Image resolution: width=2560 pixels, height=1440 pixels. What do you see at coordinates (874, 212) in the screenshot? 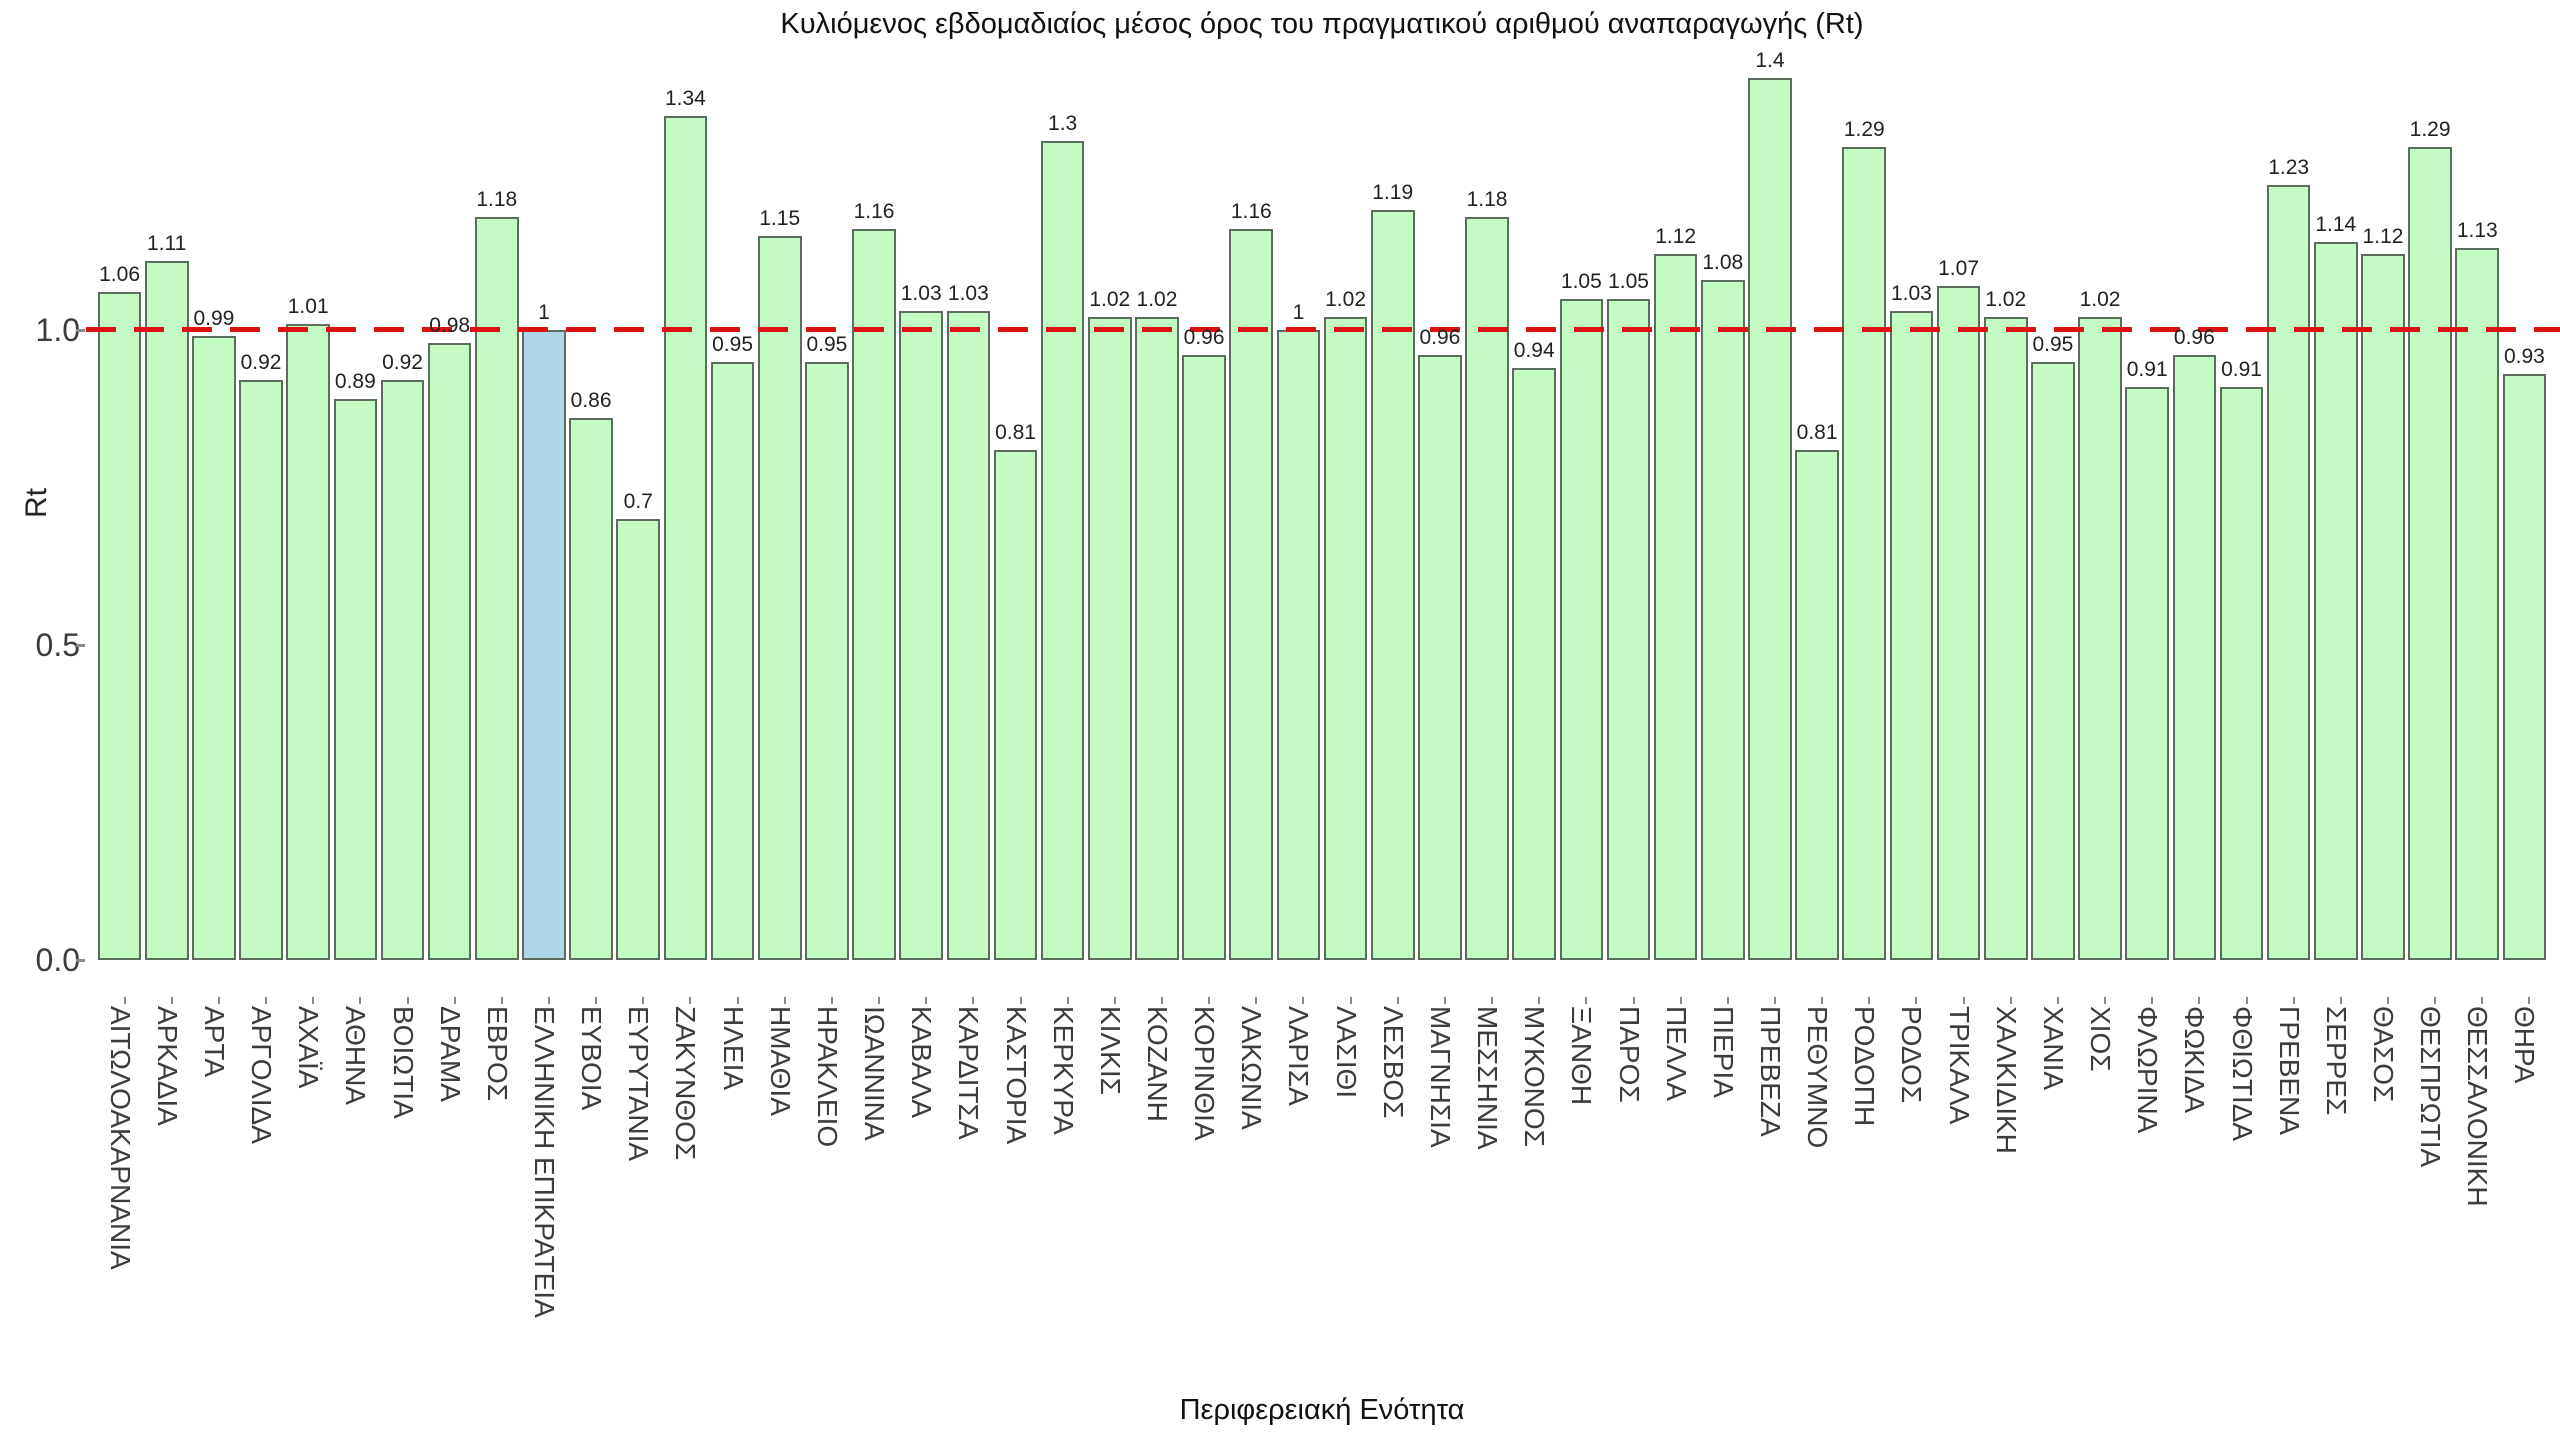
I see `bar-value-label: 1.16` at bounding box center [874, 212].